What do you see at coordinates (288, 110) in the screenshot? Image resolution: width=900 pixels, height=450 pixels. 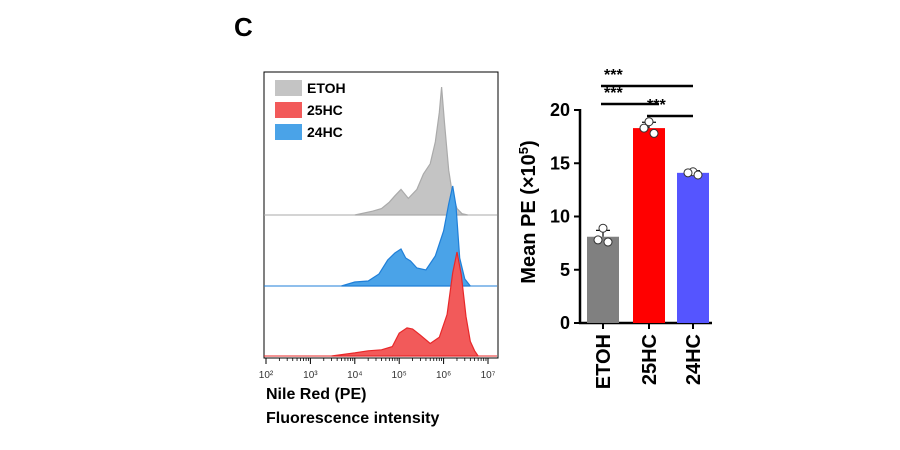 I see `legend-swatch-25hc` at bounding box center [288, 110].